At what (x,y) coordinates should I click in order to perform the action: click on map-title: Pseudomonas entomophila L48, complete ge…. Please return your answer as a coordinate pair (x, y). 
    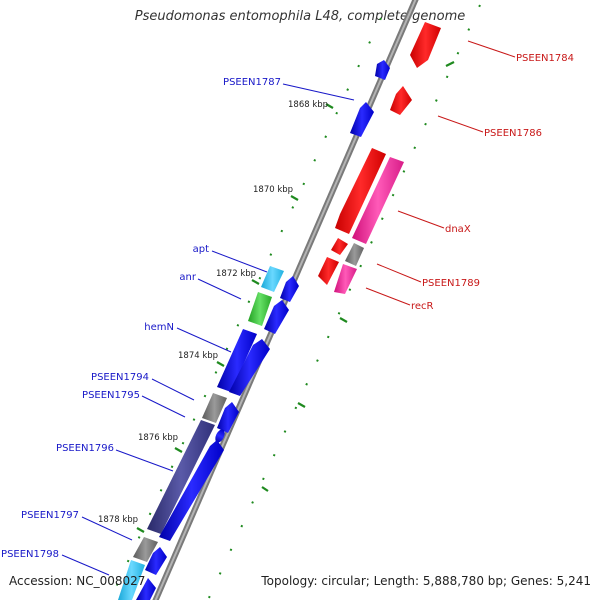
    Looking at the image, I should click on (300, 16).